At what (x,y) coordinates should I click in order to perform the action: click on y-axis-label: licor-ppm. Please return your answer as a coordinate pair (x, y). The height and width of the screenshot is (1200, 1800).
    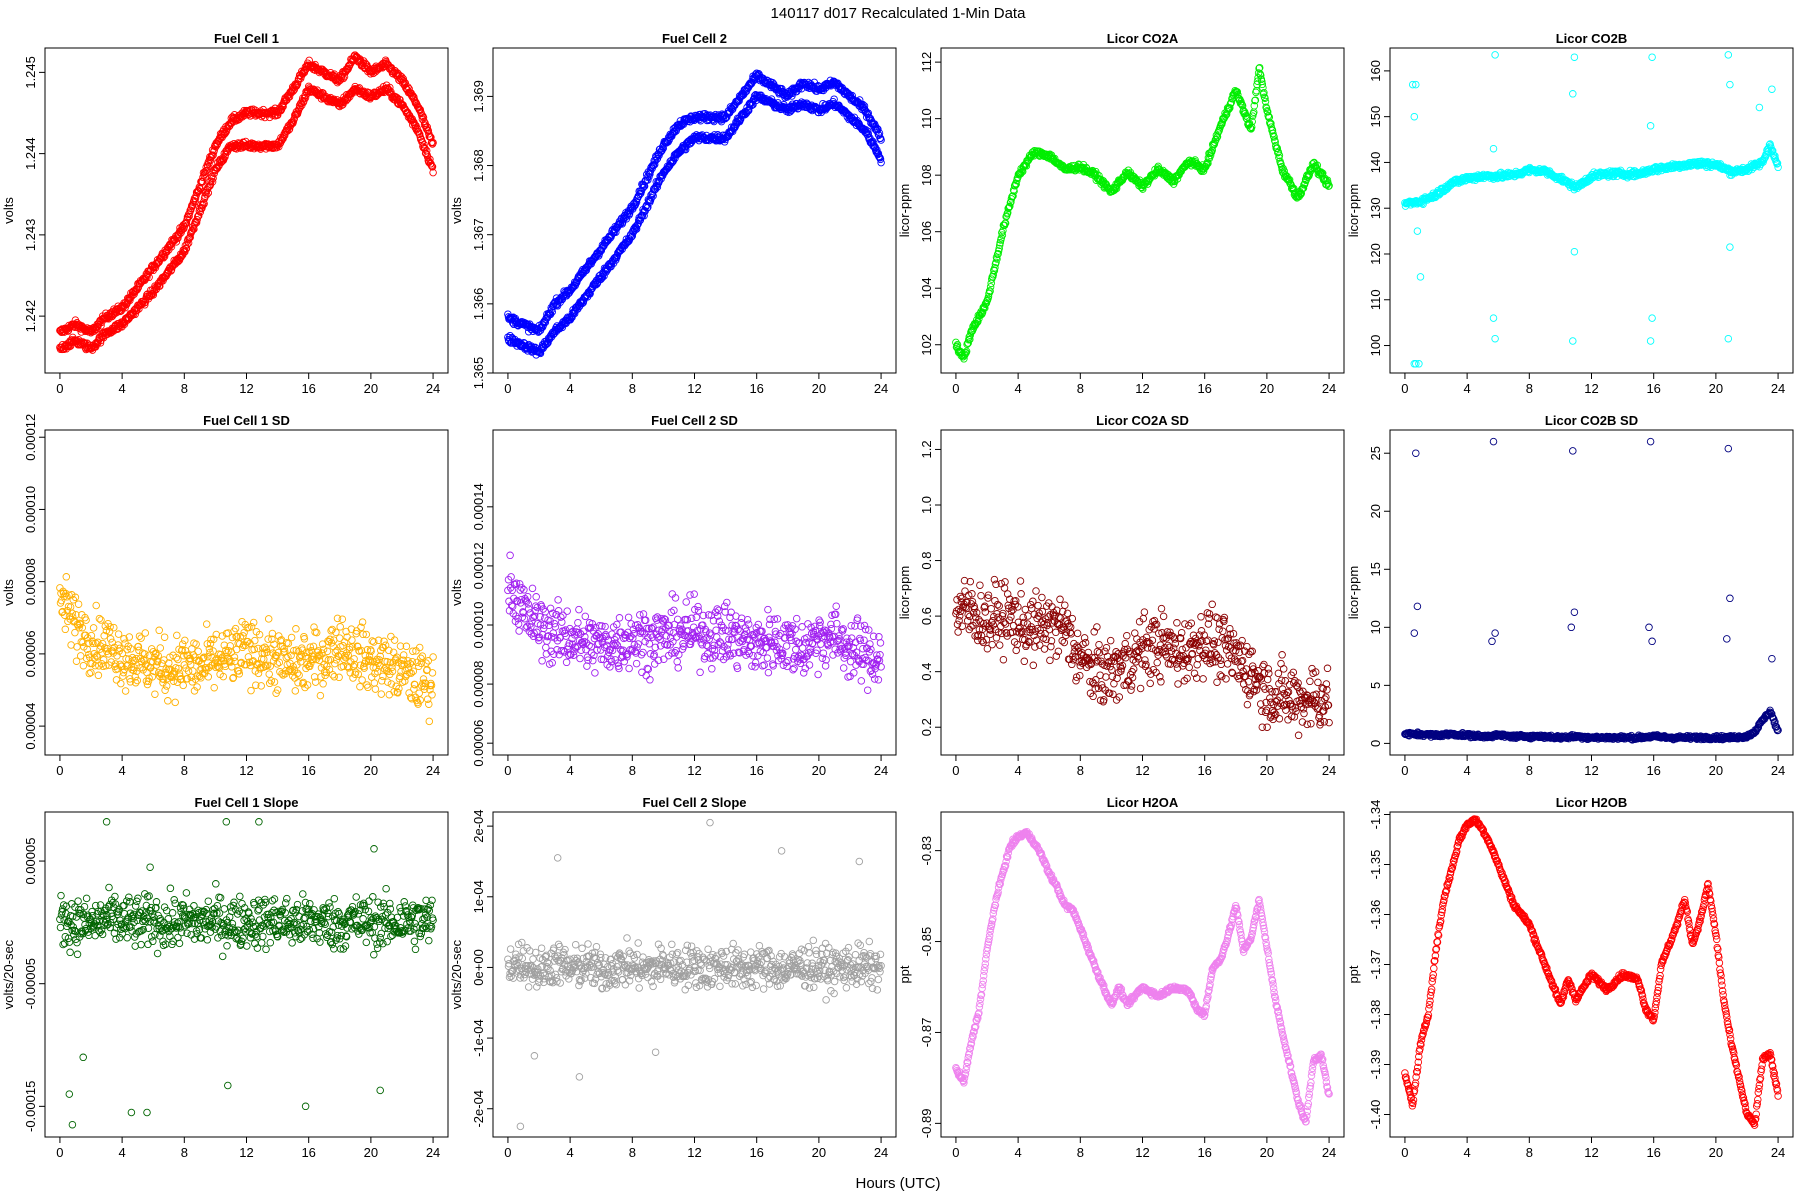
    Looking at the image, I should click on (904, 210).